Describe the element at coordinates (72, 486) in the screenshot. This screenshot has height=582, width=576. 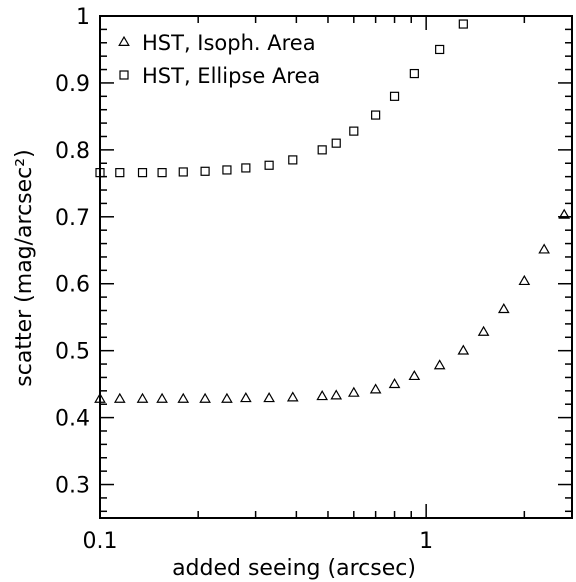
I see `y-tick-label: 0.3` at that location.